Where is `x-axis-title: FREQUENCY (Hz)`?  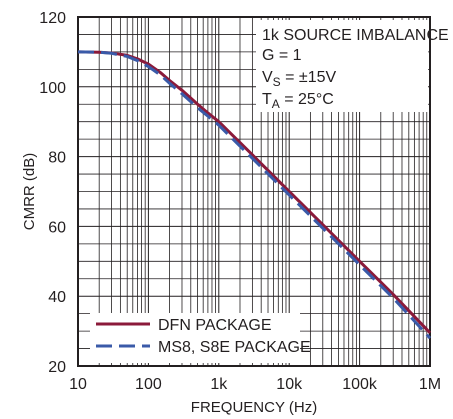 x-axis-title: FREQUENCY (Hz) is located at coordinates (254, 407).